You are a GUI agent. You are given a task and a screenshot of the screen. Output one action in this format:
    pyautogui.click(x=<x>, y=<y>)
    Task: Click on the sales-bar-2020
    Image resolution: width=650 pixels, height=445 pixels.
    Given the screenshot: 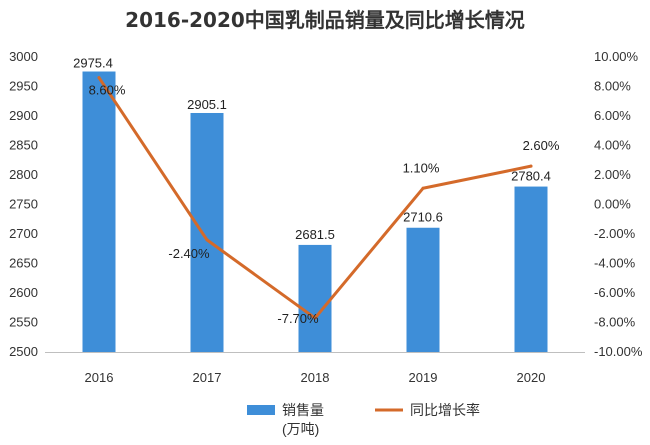 What is the action you would take?
    pyautogui.click(x=531, y=269)
    